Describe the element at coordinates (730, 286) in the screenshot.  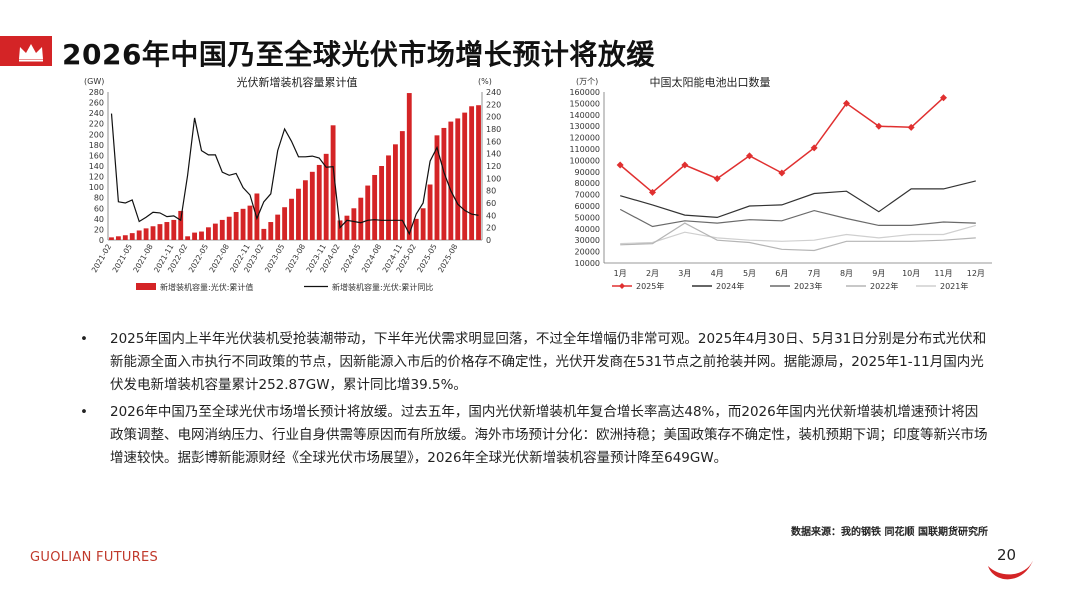
I see `legend-label: 2024年` at that location.